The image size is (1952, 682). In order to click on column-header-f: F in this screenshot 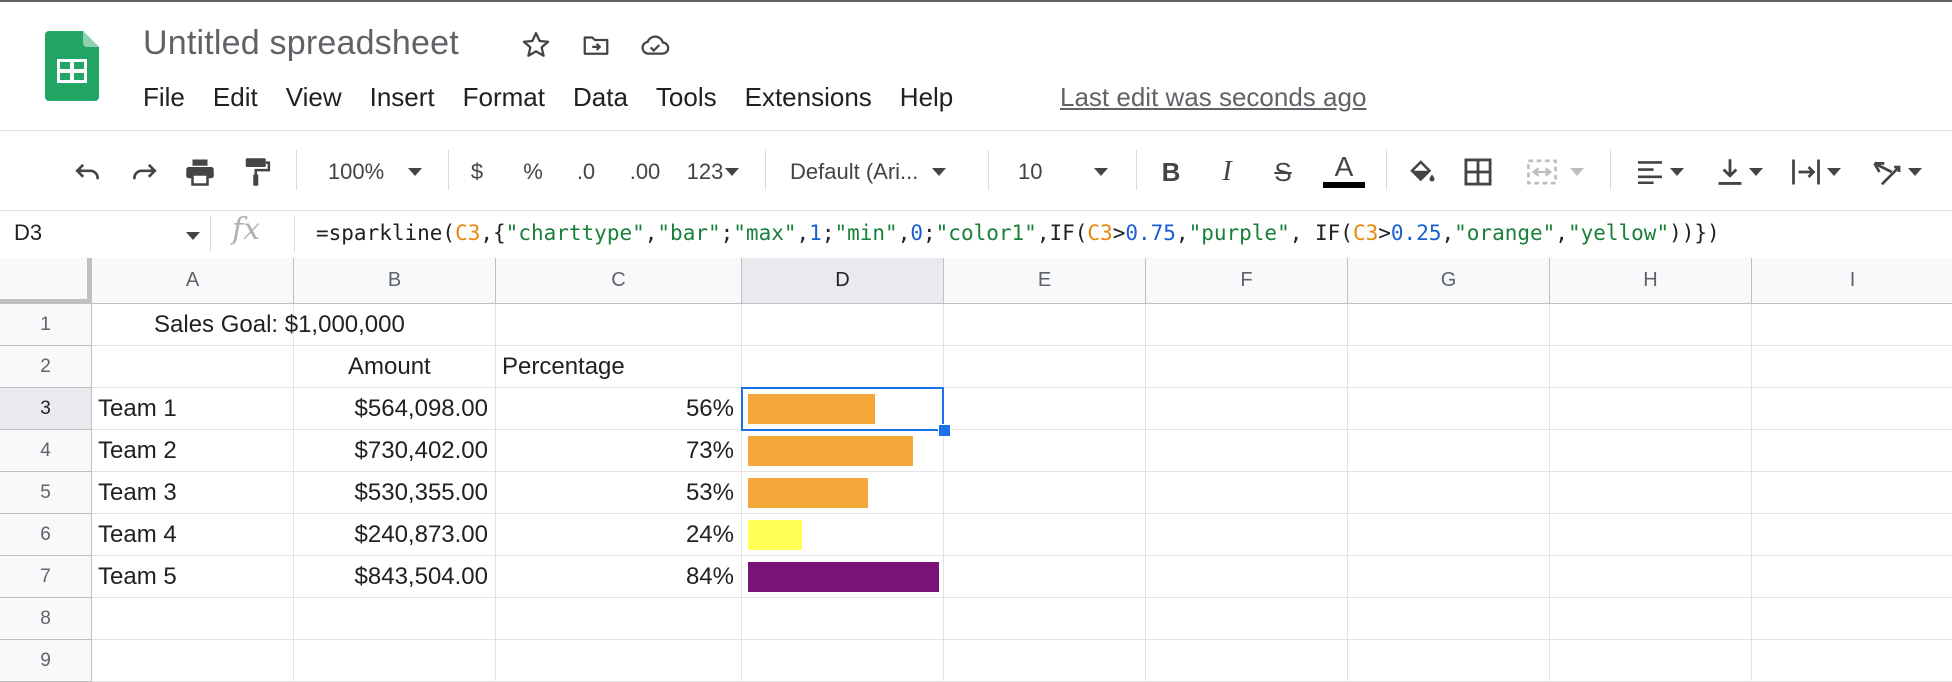, I will do `click(1247, 281)`.